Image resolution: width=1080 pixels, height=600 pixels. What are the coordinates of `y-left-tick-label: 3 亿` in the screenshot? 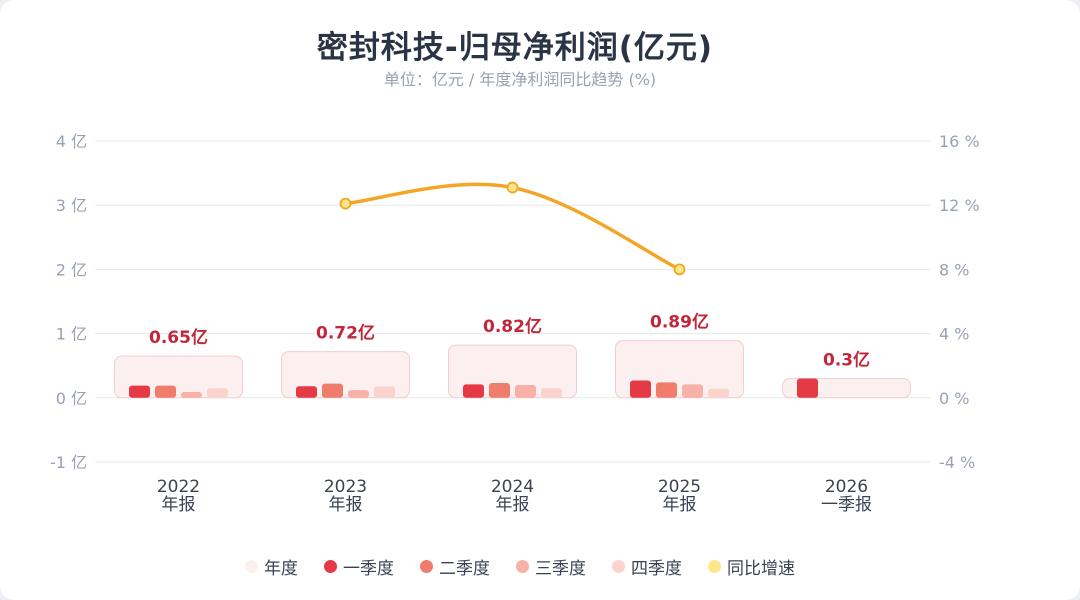 It's located at (71, 205).